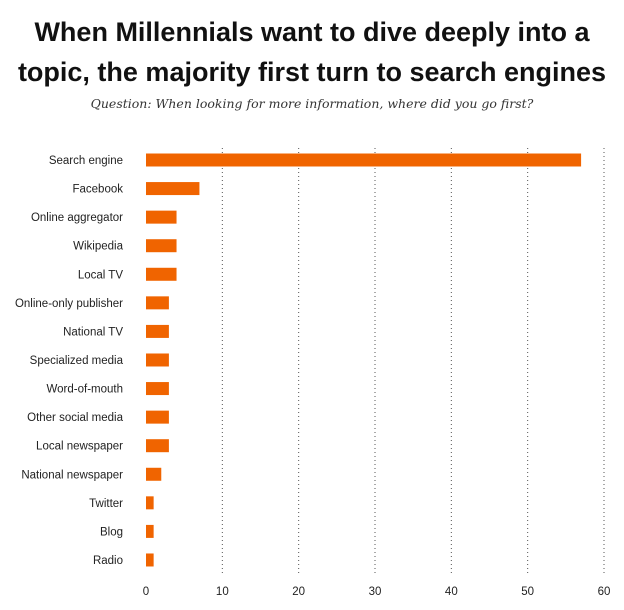  I want to click on category-label-national-tv: National TV, so click(93, 332).